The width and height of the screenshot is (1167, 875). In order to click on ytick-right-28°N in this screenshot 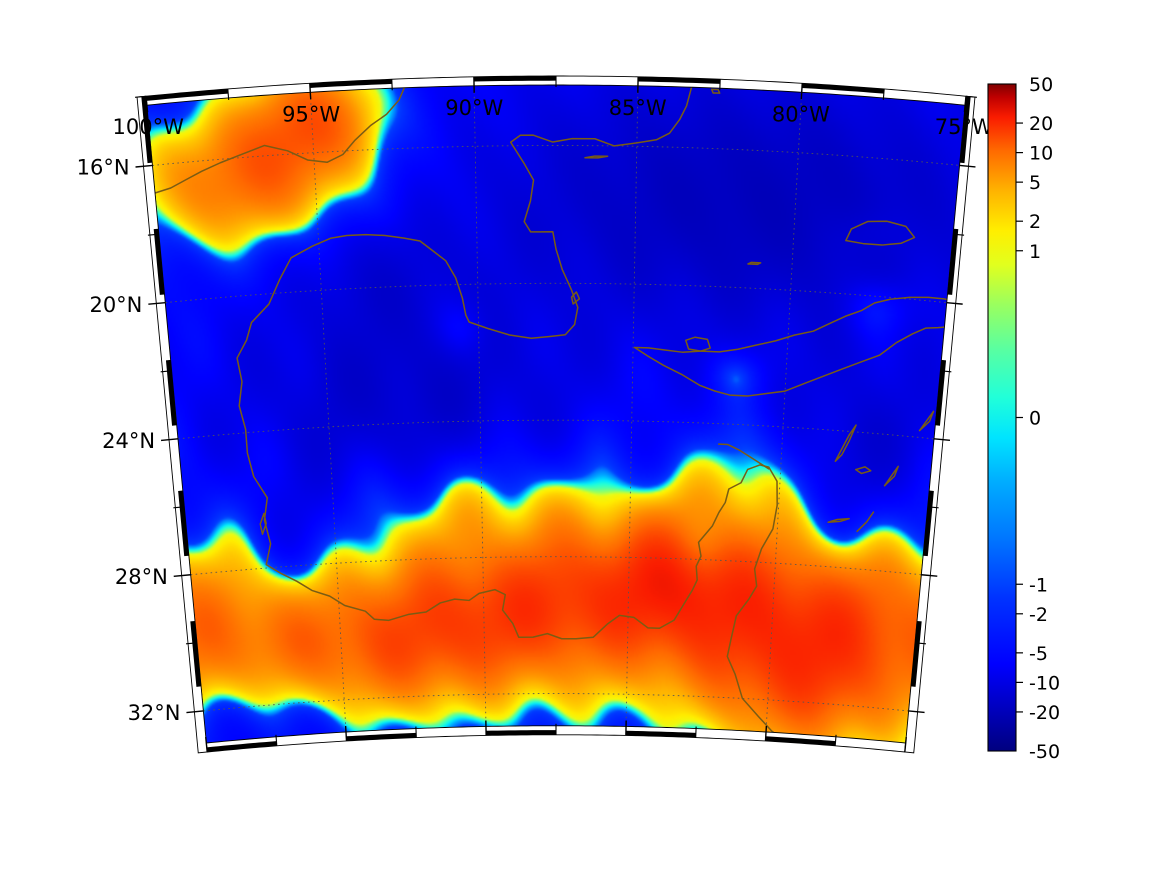, I will do `click(929, 575)`.